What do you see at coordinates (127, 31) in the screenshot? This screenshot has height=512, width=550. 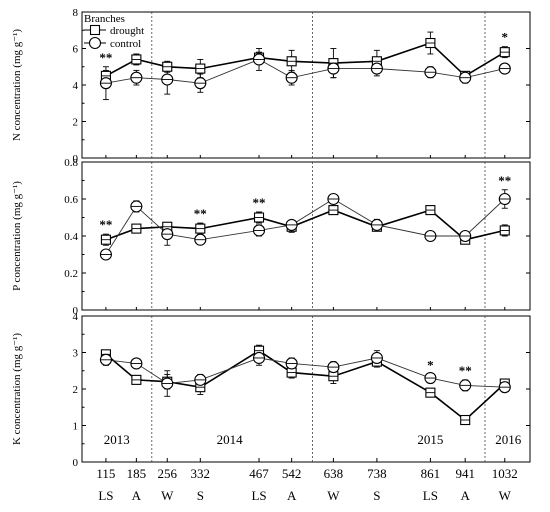 I see `legend-entry-drought: drought` at bounding box center [127, 31].